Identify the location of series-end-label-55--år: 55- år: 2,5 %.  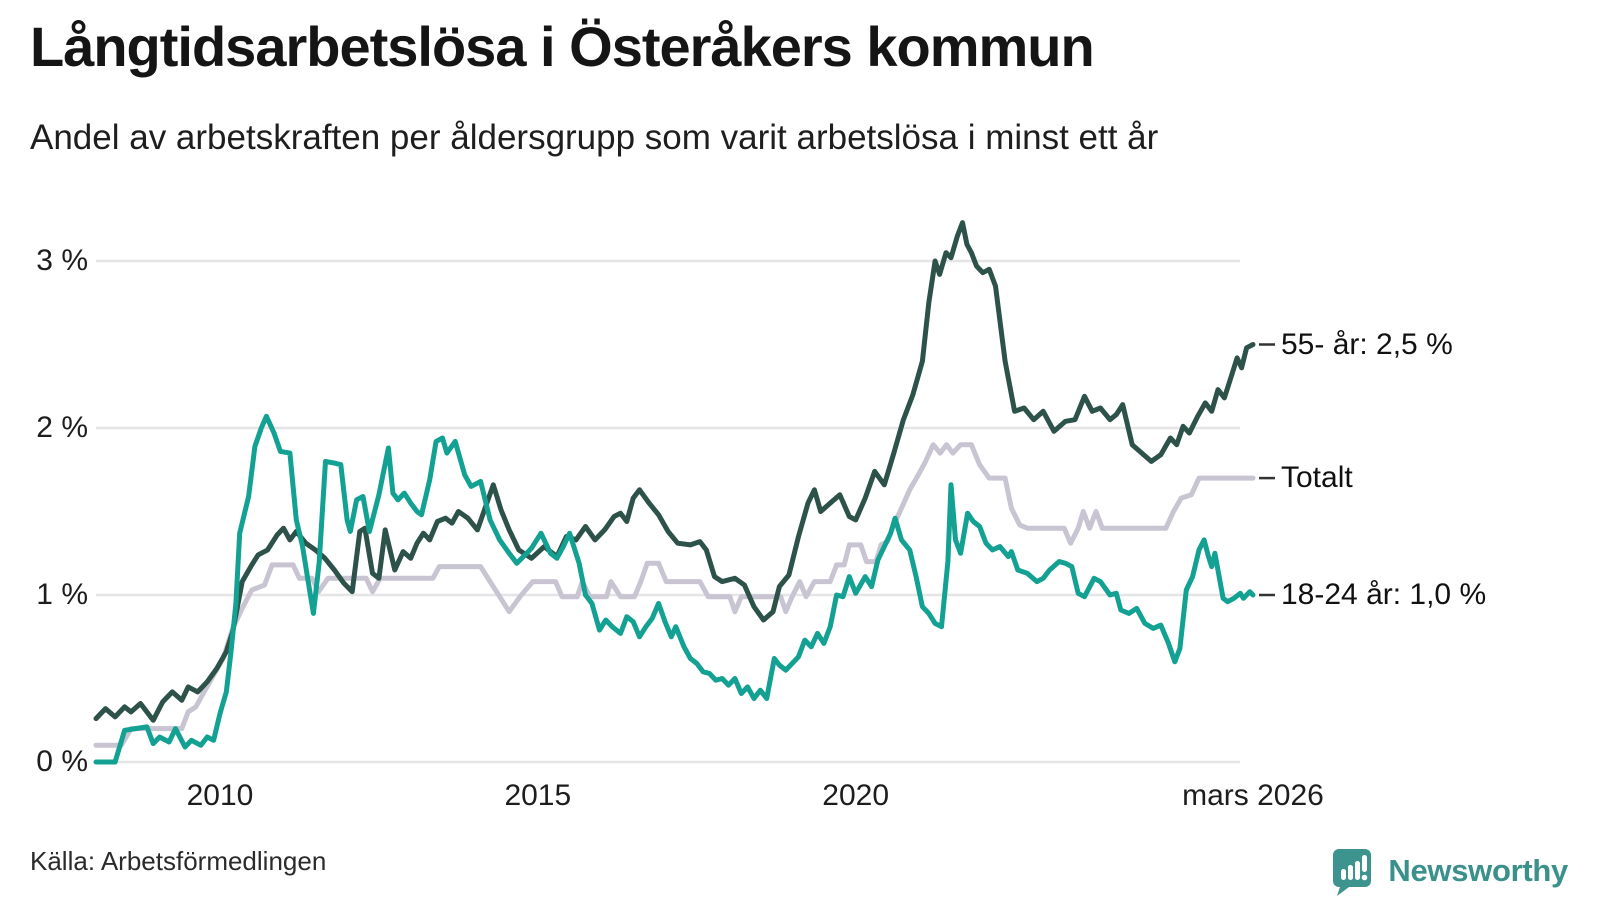
(1367, 344).